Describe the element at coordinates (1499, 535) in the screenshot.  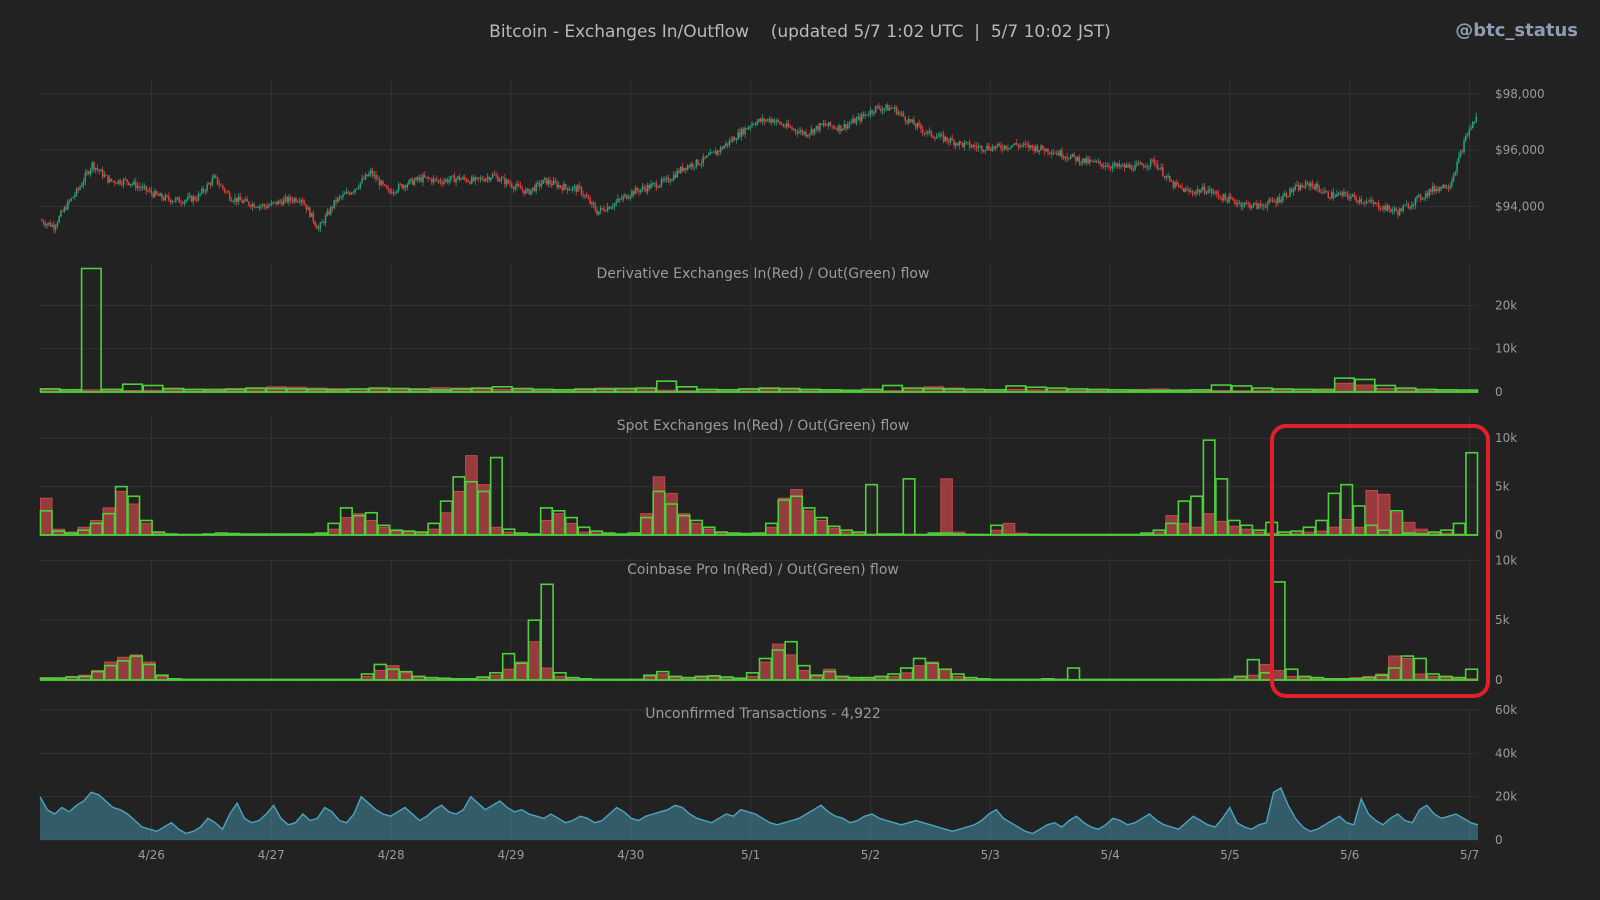
I see `spot-axis-label: 0` at that location.